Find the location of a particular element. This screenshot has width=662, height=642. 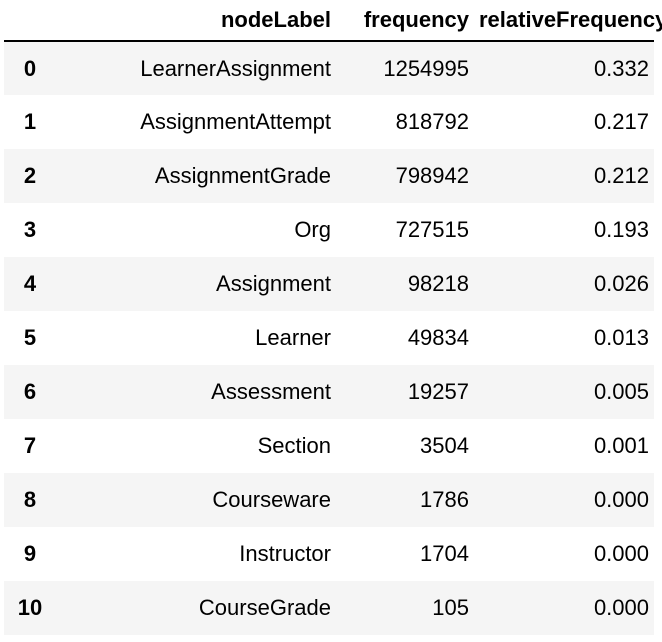

cell-frequency: 3504 is located at coordinates (444, 445).